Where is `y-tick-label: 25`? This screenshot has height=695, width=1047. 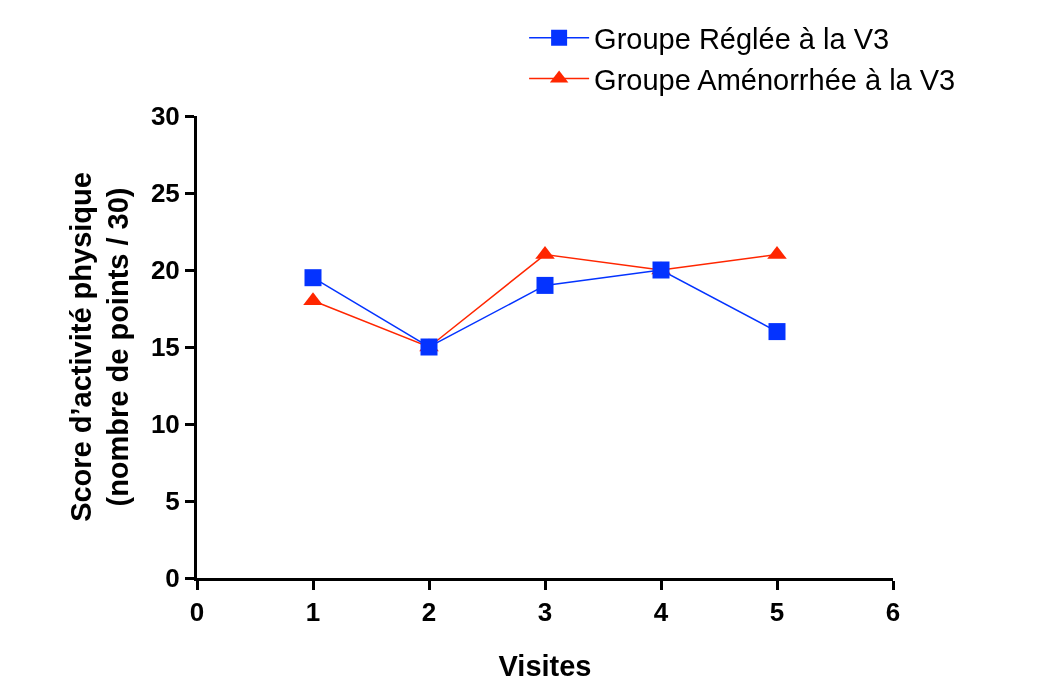
y-tick-label: 25 is located at coordinates (165, 193).